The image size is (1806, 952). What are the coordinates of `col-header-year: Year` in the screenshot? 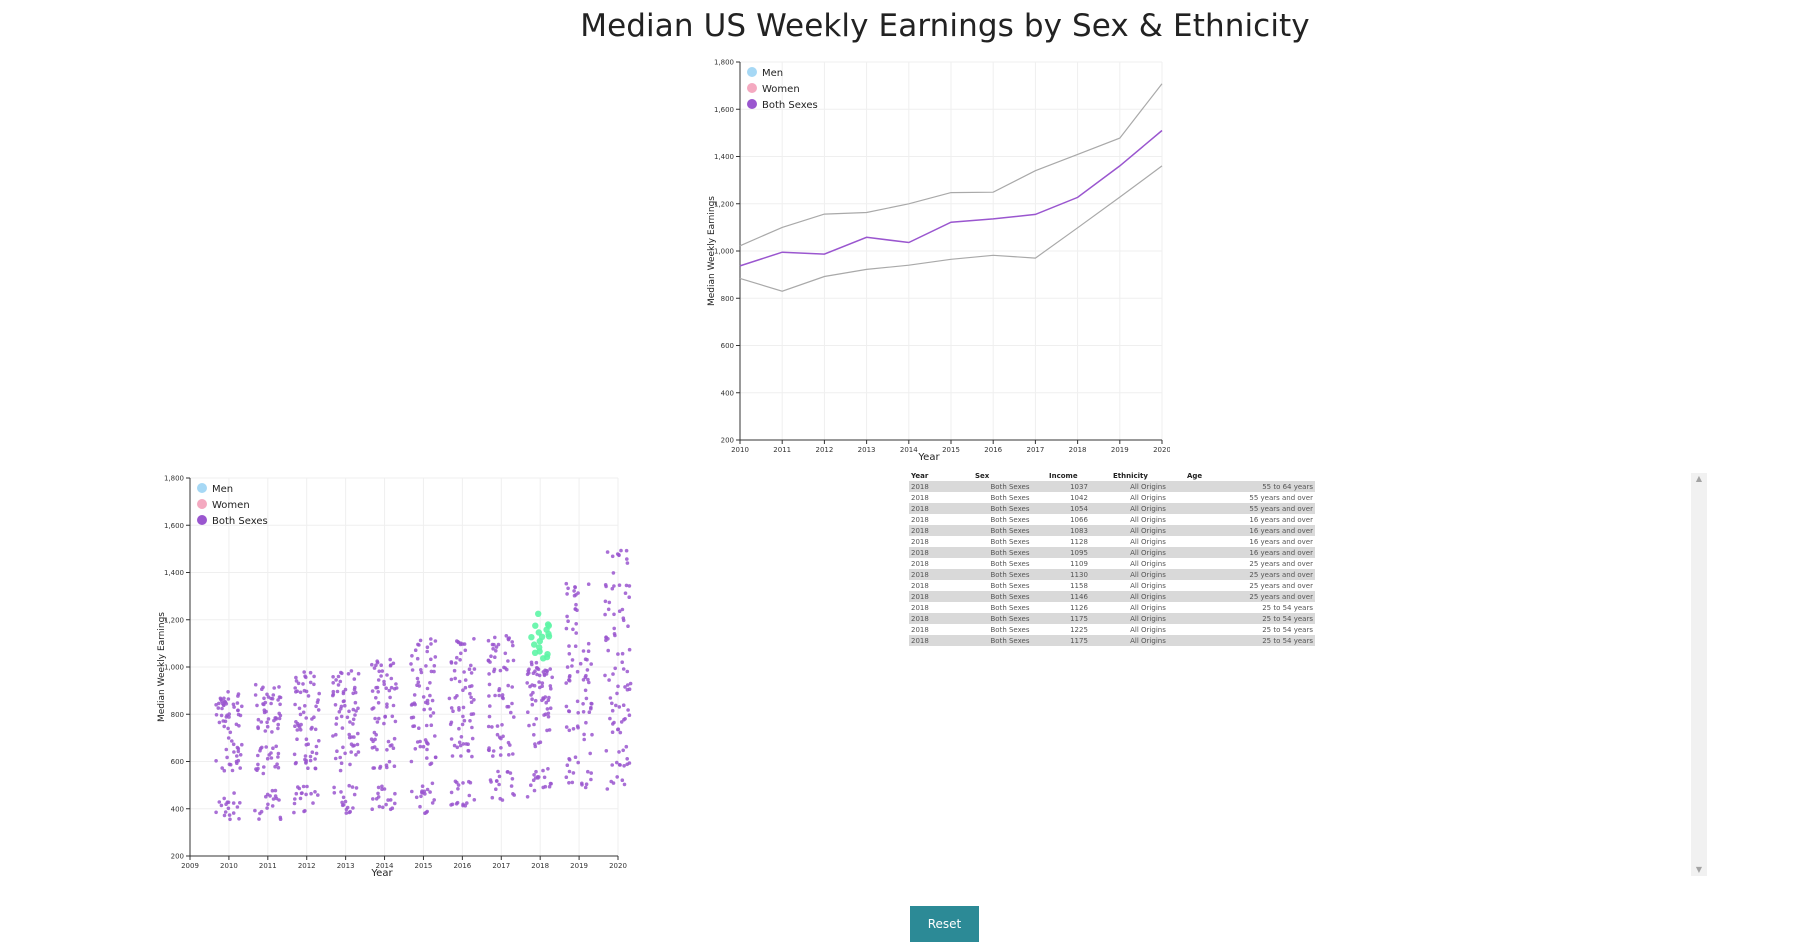 It's located at (920, 475).